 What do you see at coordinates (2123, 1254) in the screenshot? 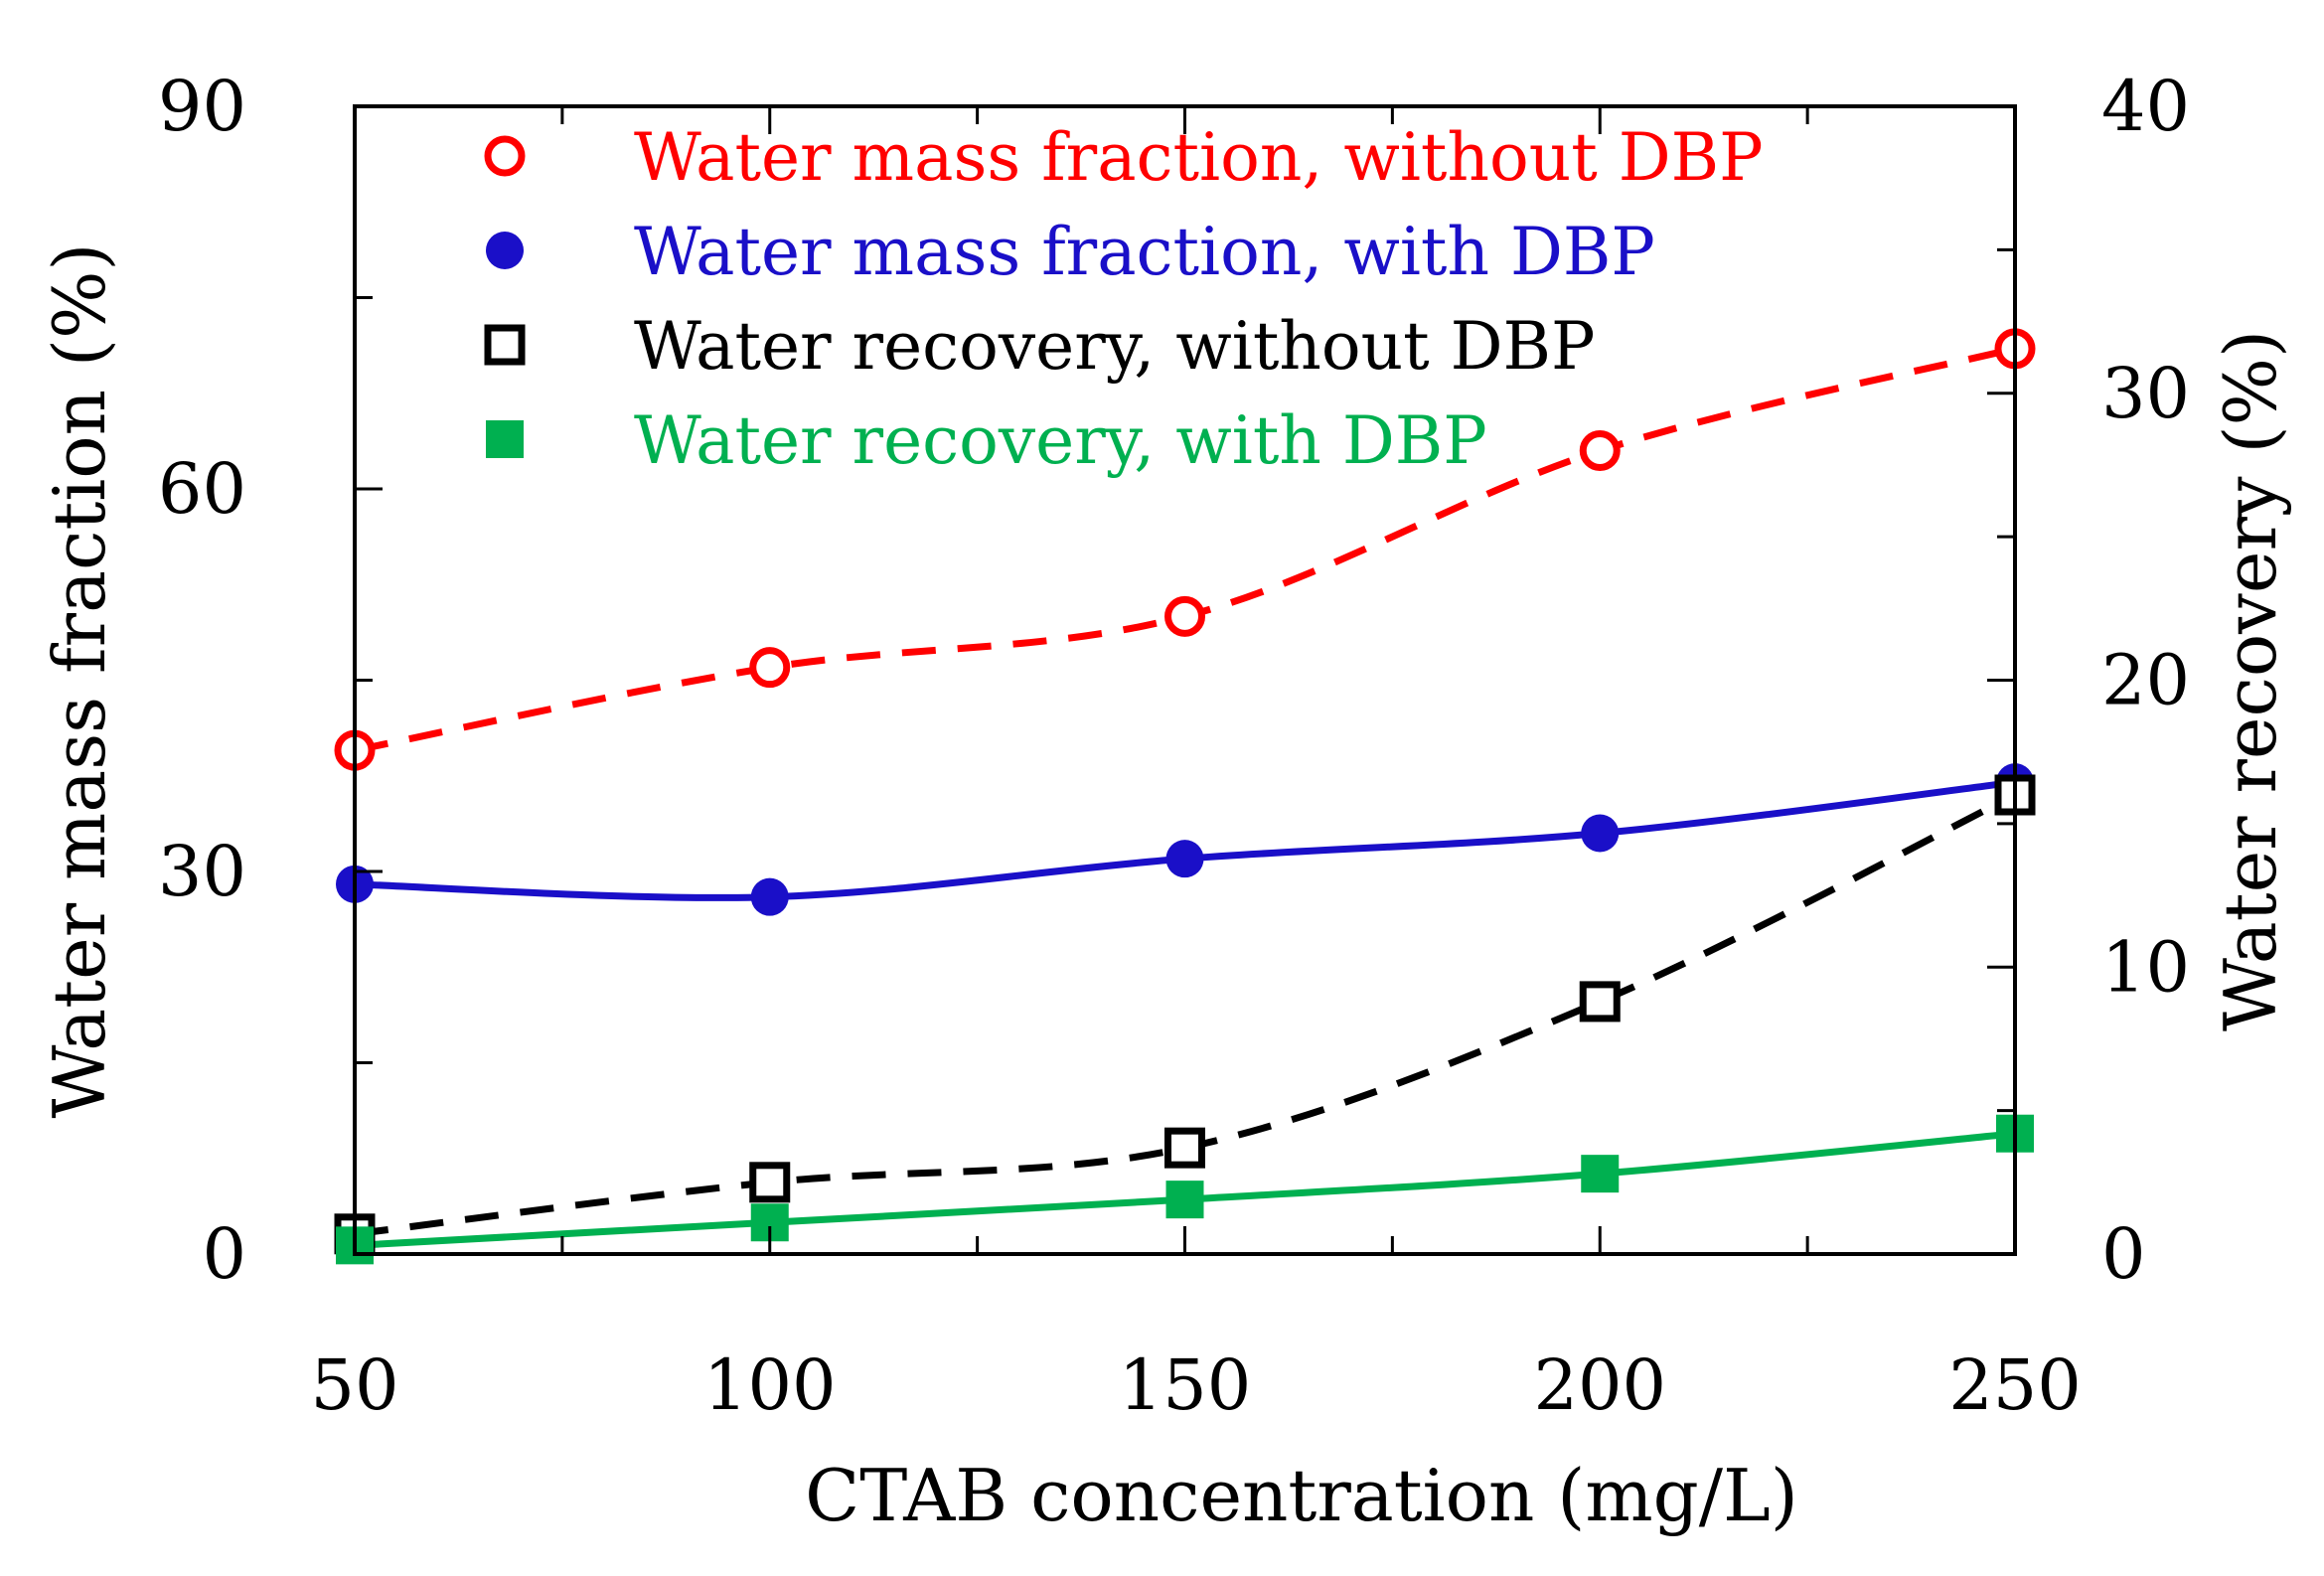
I see `y-right-tick-label: 0` at bounding box center [2123, 1254].